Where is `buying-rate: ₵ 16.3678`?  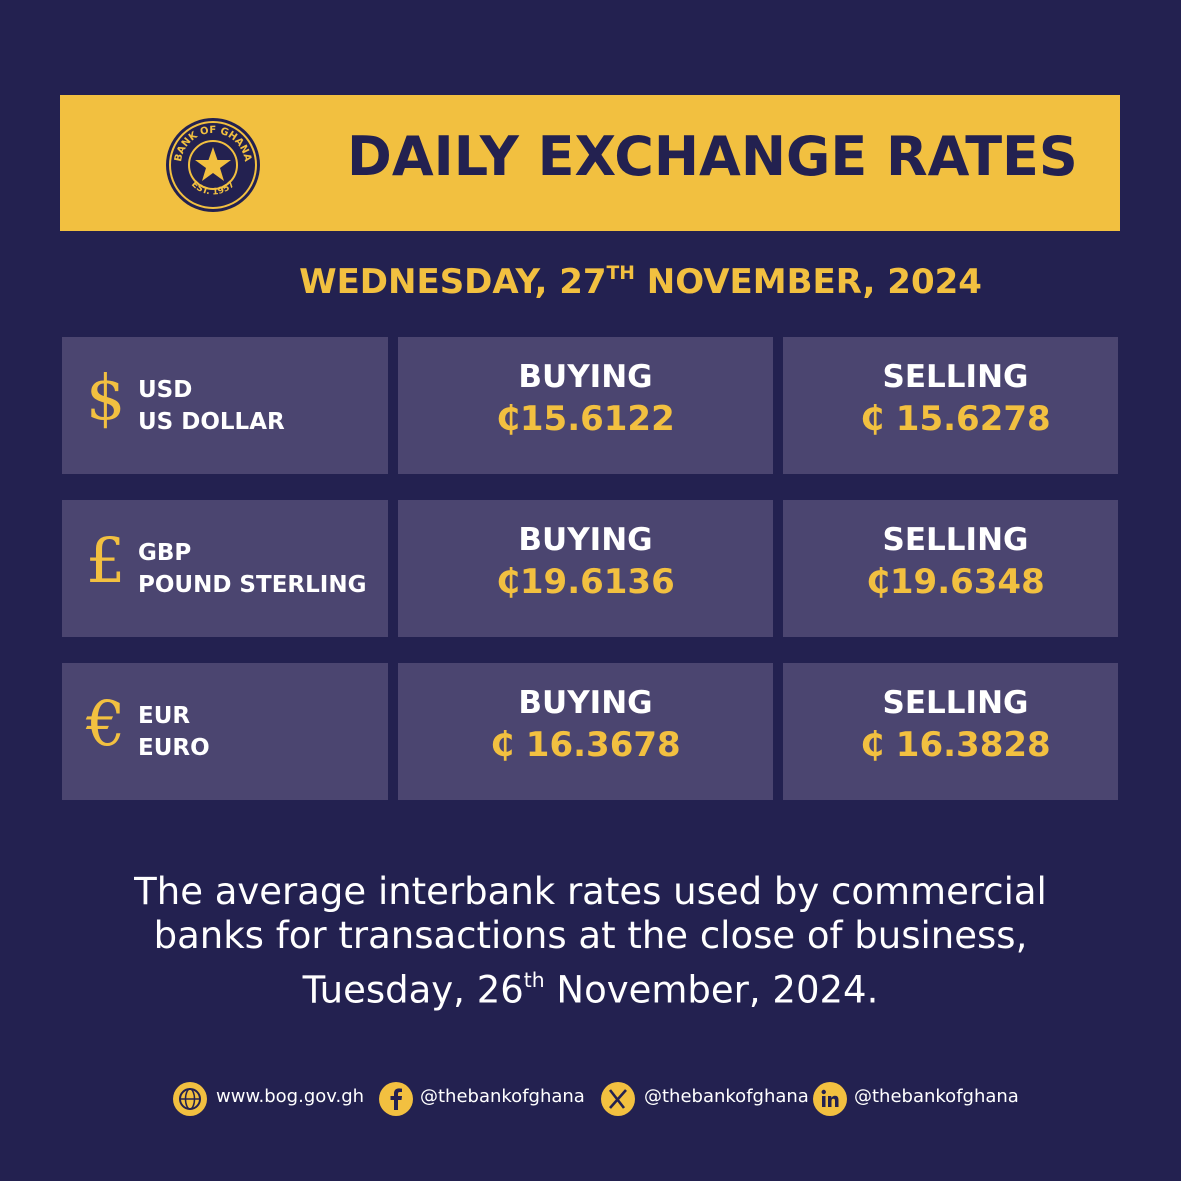 buying-rate: ₵ 16.3678 is located at coordinates (585, 745).